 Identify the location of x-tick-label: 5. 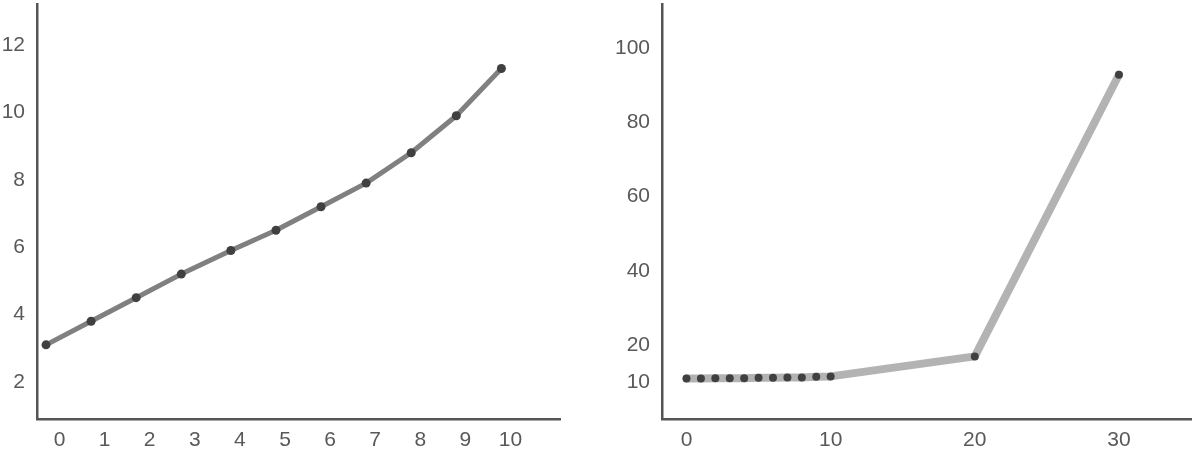
(285, 439).